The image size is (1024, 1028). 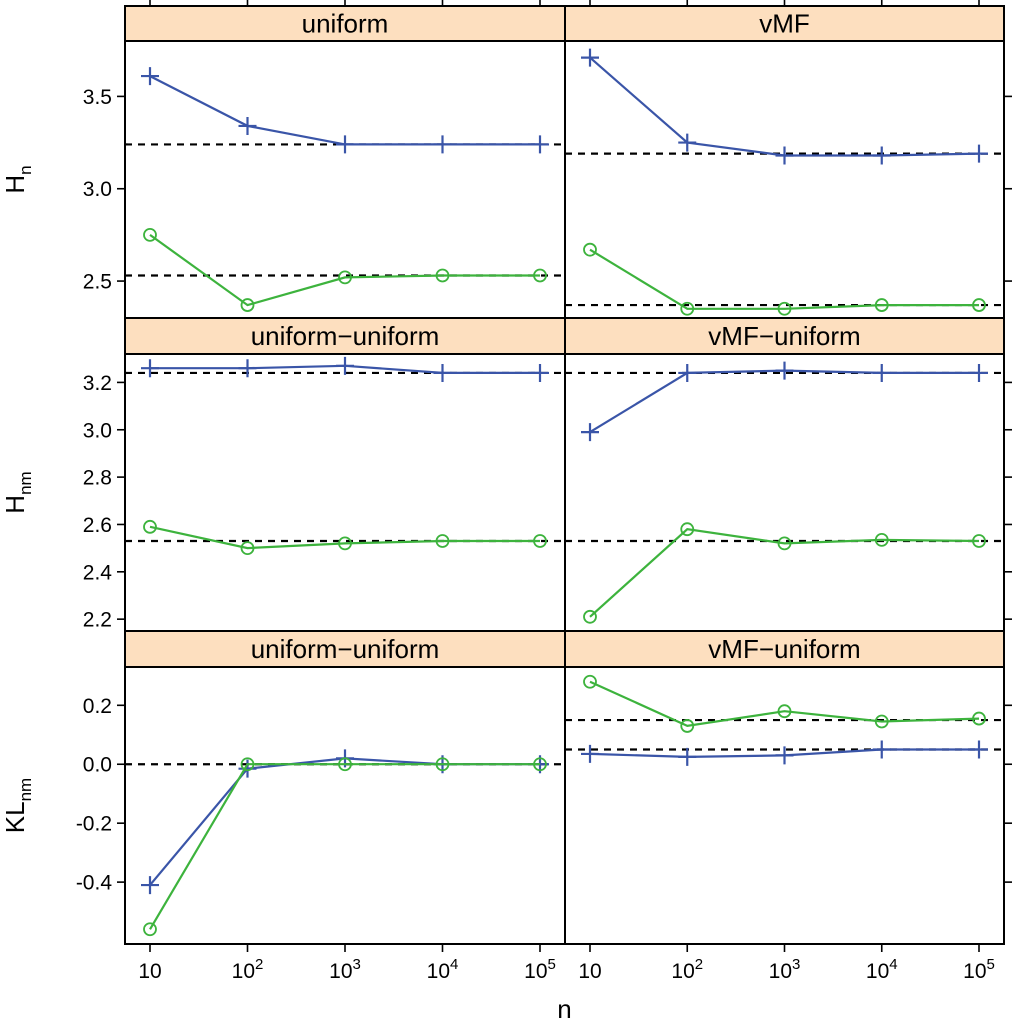 I want to click on x-axis-title: n, so click(x=564, y=1009).